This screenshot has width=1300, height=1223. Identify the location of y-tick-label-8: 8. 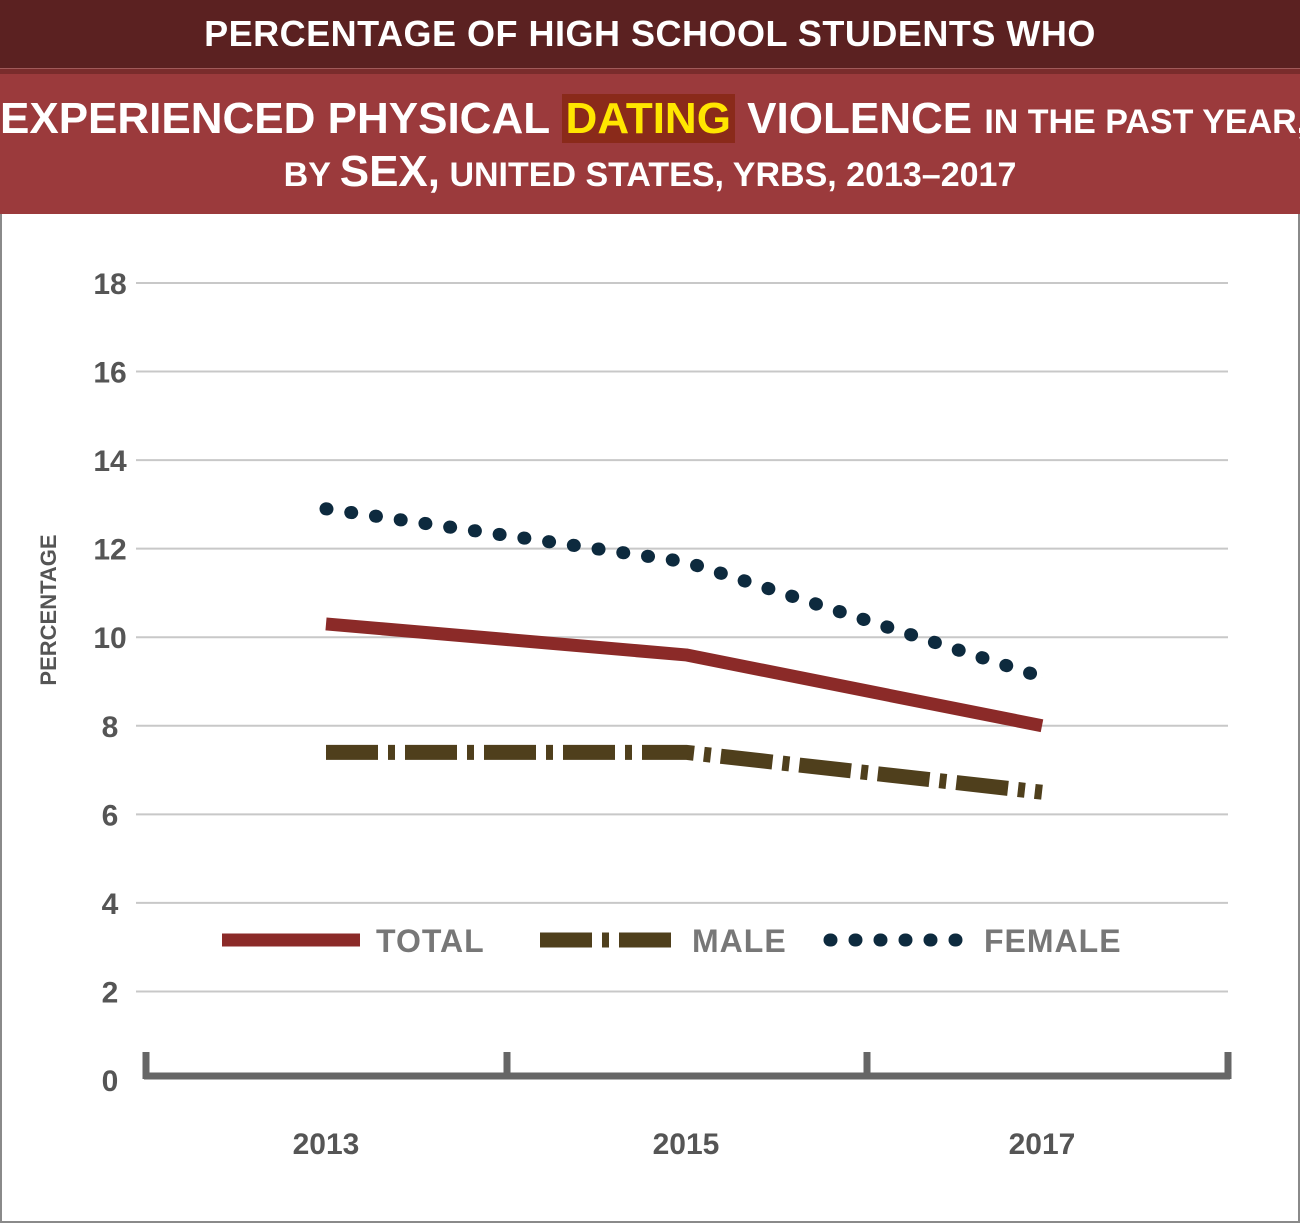
(110, 727).